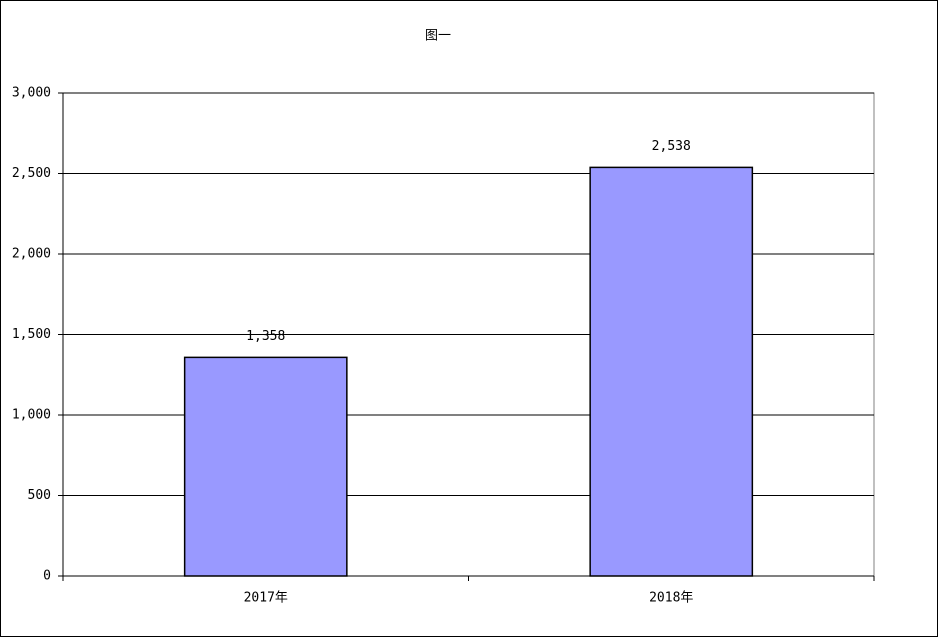 The height and width of the screenshot is (637, 938). I want to click on y-tick-label: 2,500, so click(31, 173).